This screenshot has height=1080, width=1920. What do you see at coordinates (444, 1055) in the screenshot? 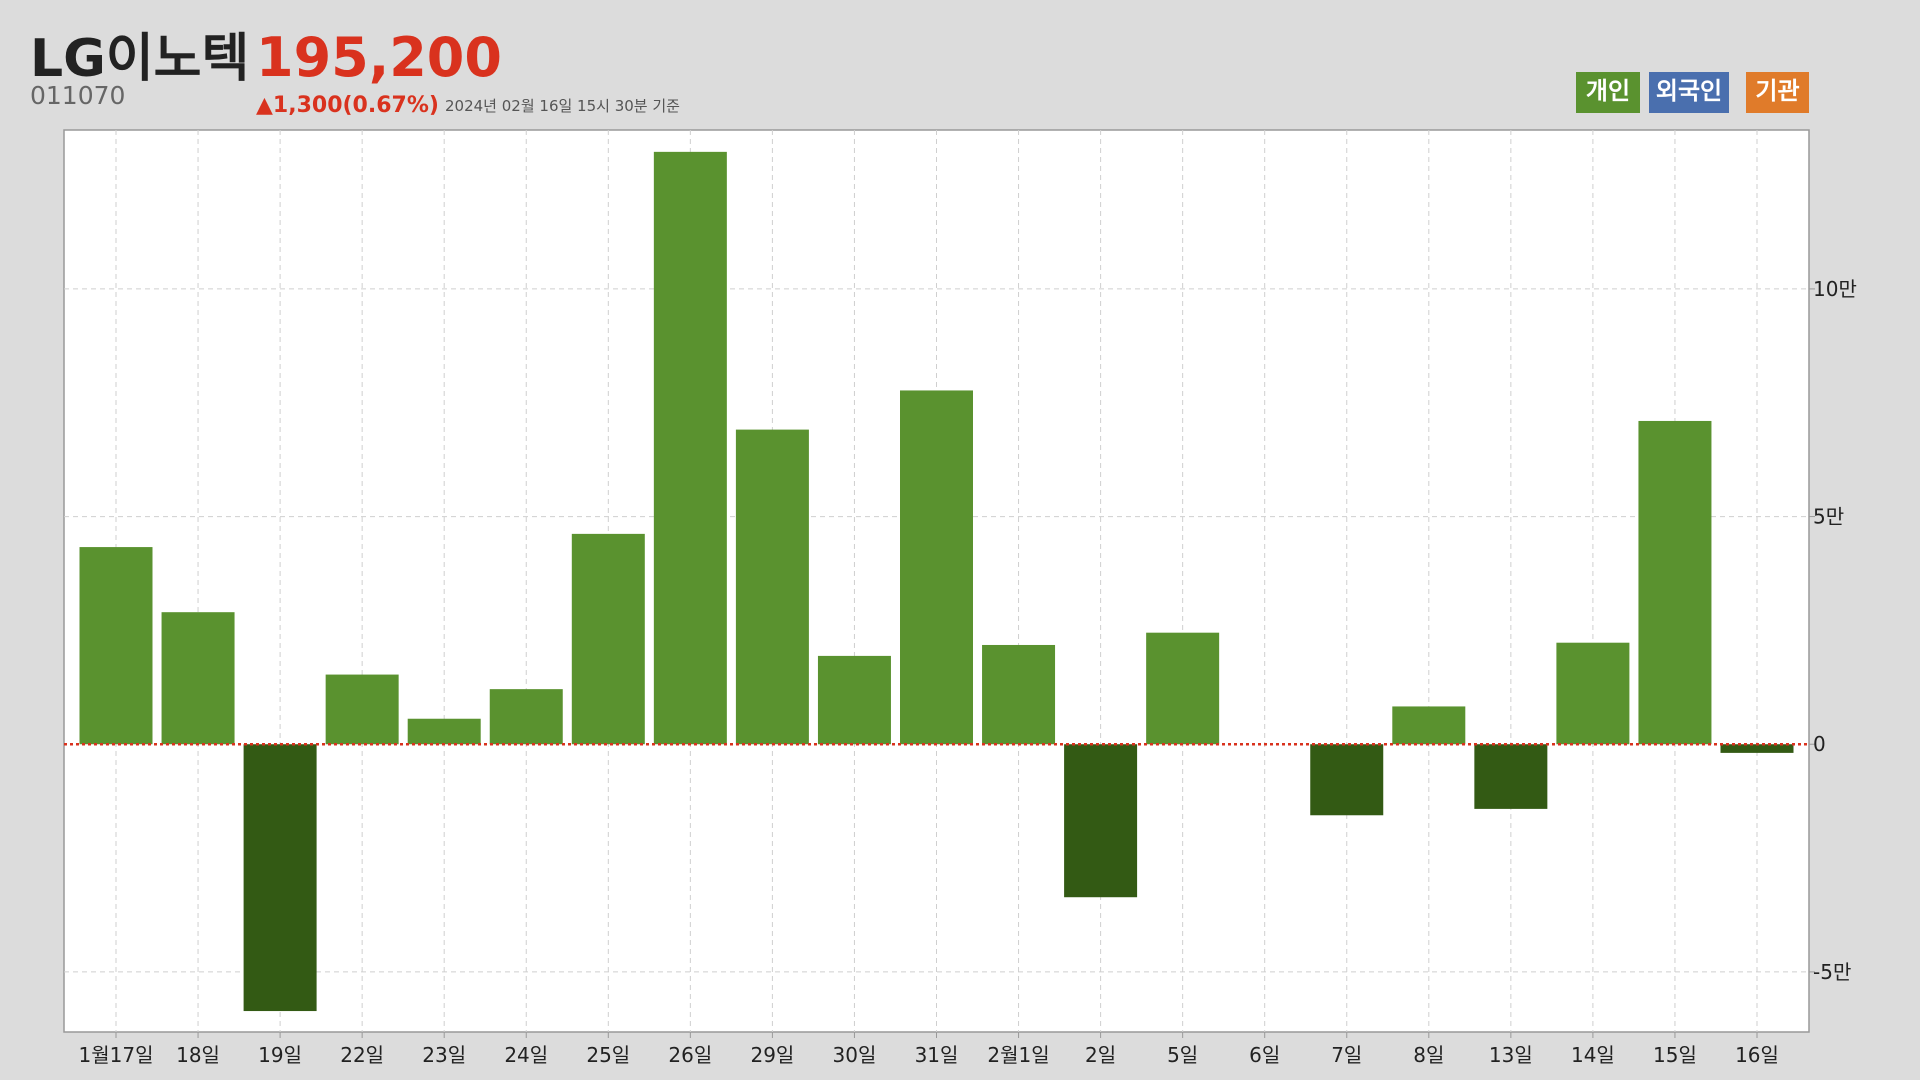
I see `x-tick-label: 23일` at bounding box center [444, 1055].